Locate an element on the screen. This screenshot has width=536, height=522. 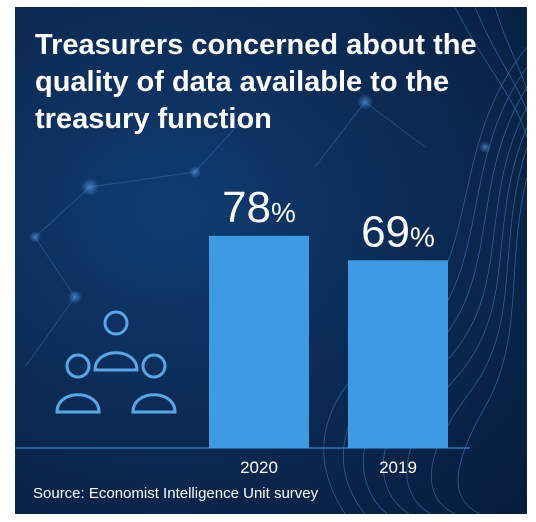
people-group-icon is located at coordinates (116, 362).